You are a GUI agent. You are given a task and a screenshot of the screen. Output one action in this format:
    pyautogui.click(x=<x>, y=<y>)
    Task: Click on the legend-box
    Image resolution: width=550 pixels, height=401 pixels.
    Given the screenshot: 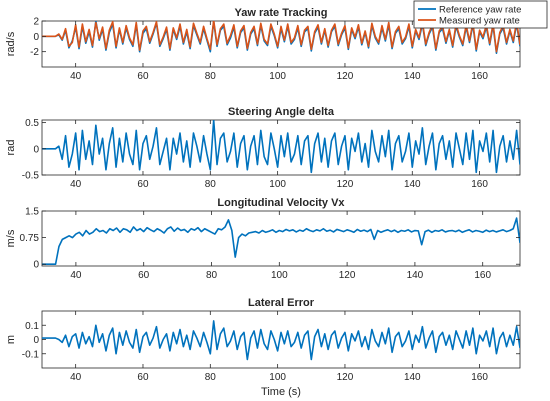 What is the action you would take?
    pyautogui.click(x=480, y=14)
    